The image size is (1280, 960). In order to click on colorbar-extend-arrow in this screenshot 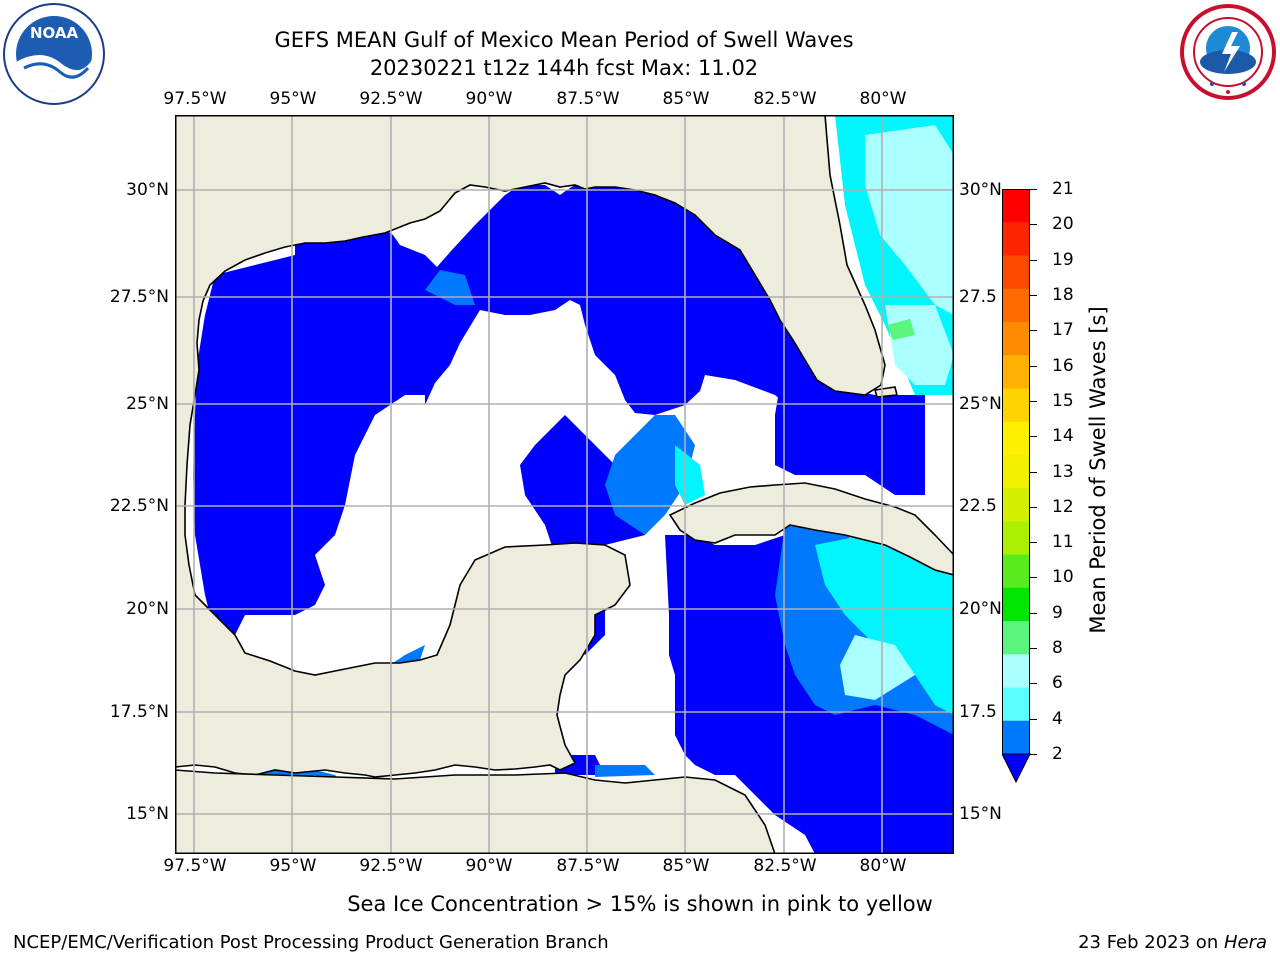, I will do `click(1016, 768)`.